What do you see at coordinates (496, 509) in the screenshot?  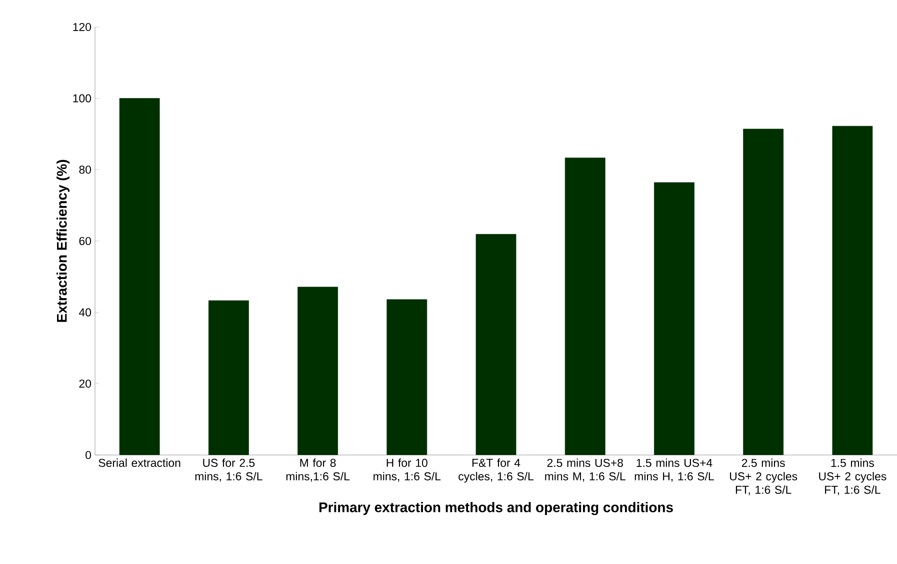 I see `x-axis-title: Primary extraction methods and operating conditions` at bounding box center [496, 509].